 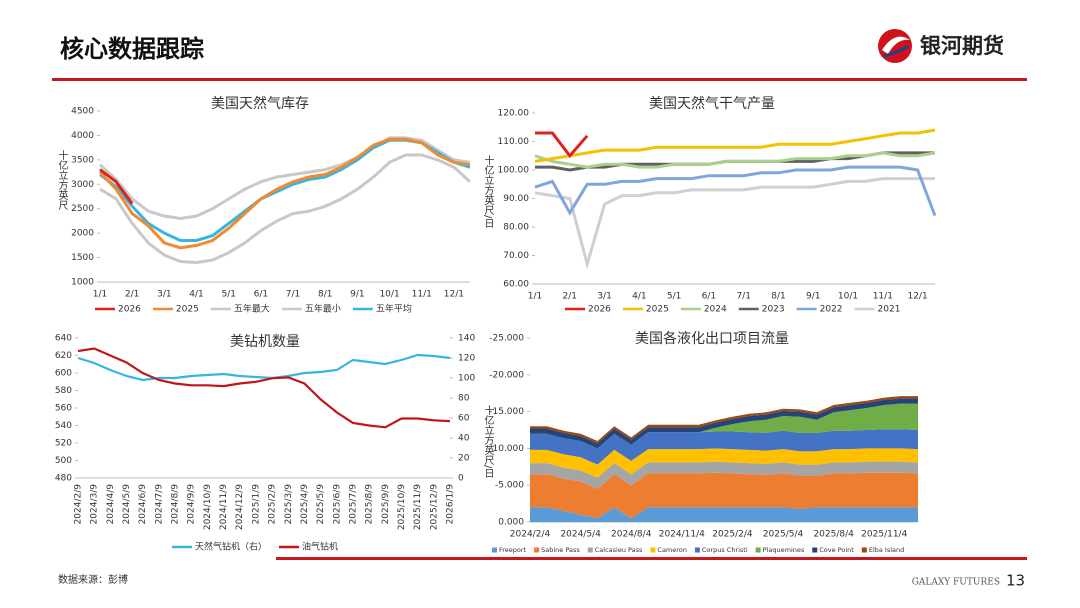 What do you see at coordinates (63, 461) in the screenshot?
I see `y-tick-label: 500` at bounding box center [63, 461].